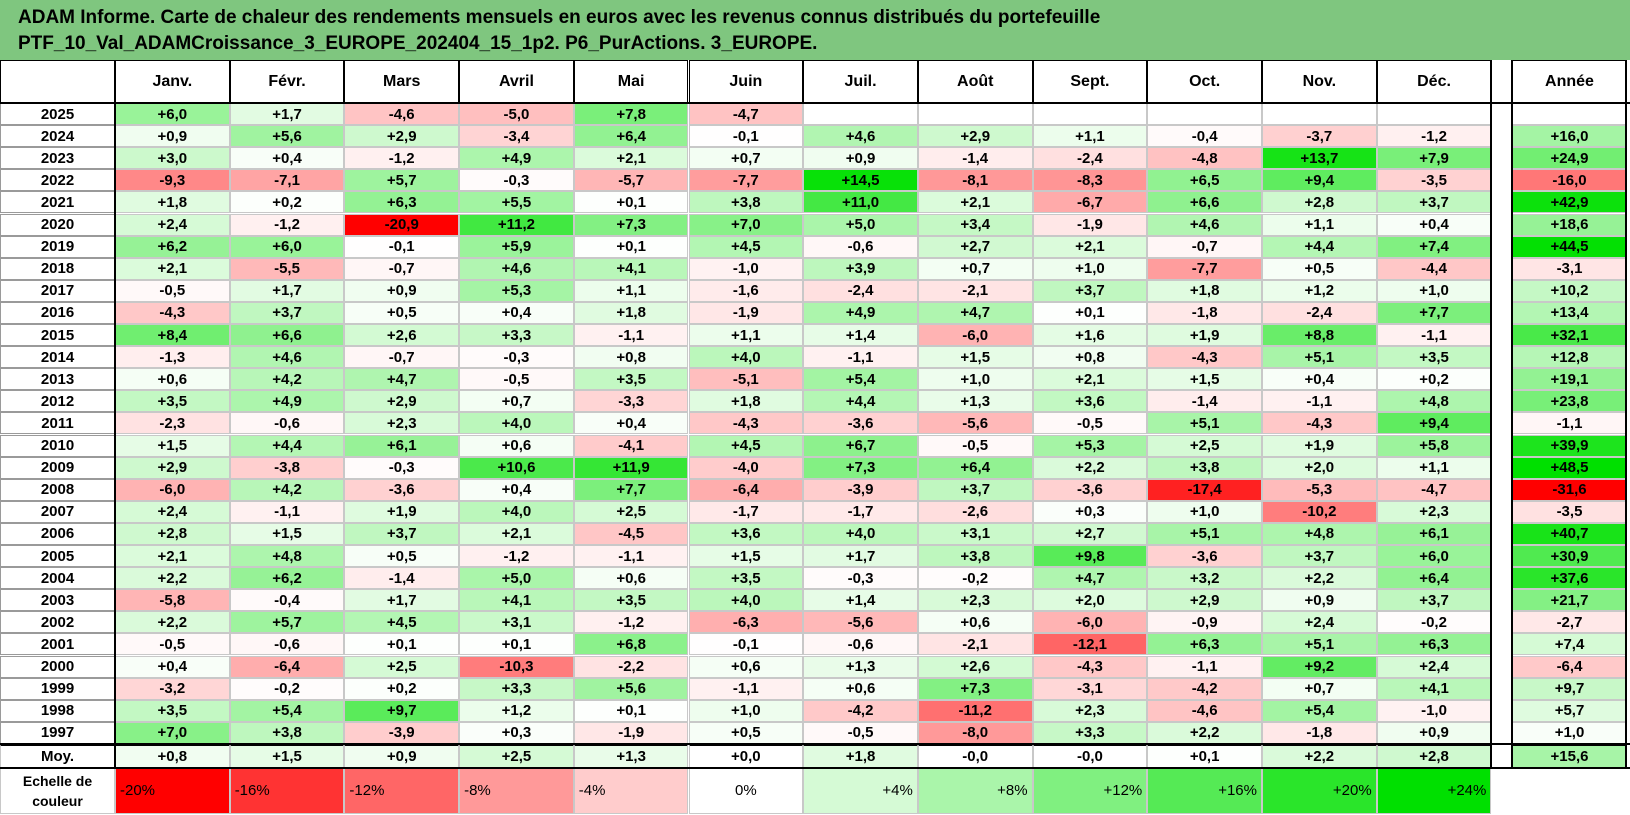 Image resolution: width=1630 pixels, height=815 pixels. What do you see at coordinates (402, 732) in the screenshot?
I see `heatmap-cell: -3,9` at bounding box center [402, 732].